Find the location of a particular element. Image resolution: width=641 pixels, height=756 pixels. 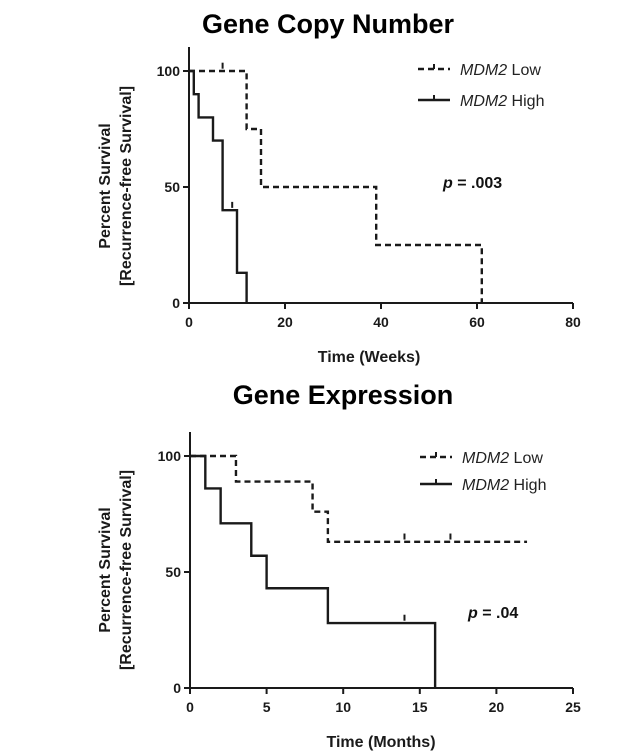

chart2-ylabel-line1: Percent Survival is located at coordinates (105, 569).